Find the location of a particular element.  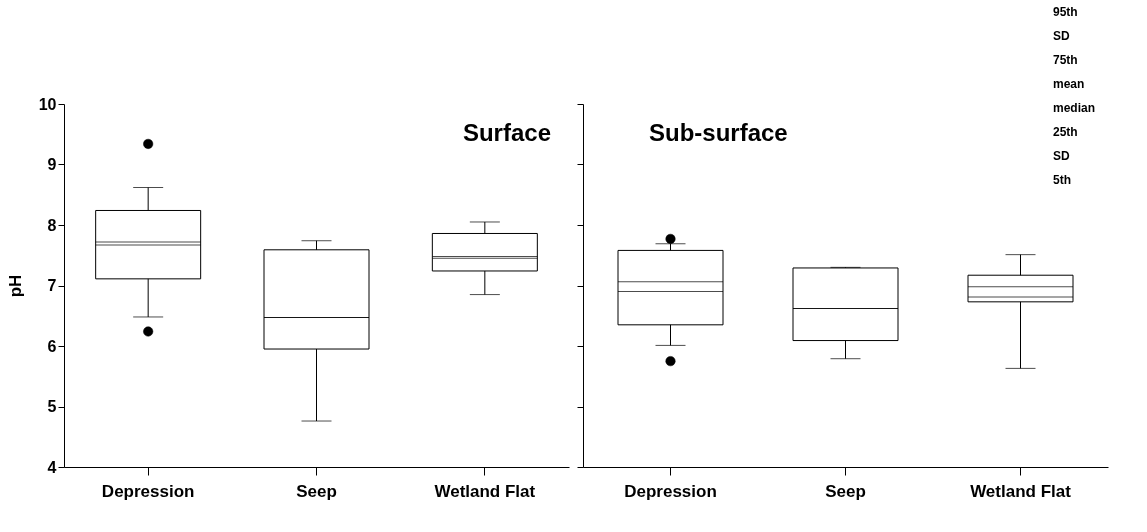

annotation: 5th is located at coordinates (1062, 180).